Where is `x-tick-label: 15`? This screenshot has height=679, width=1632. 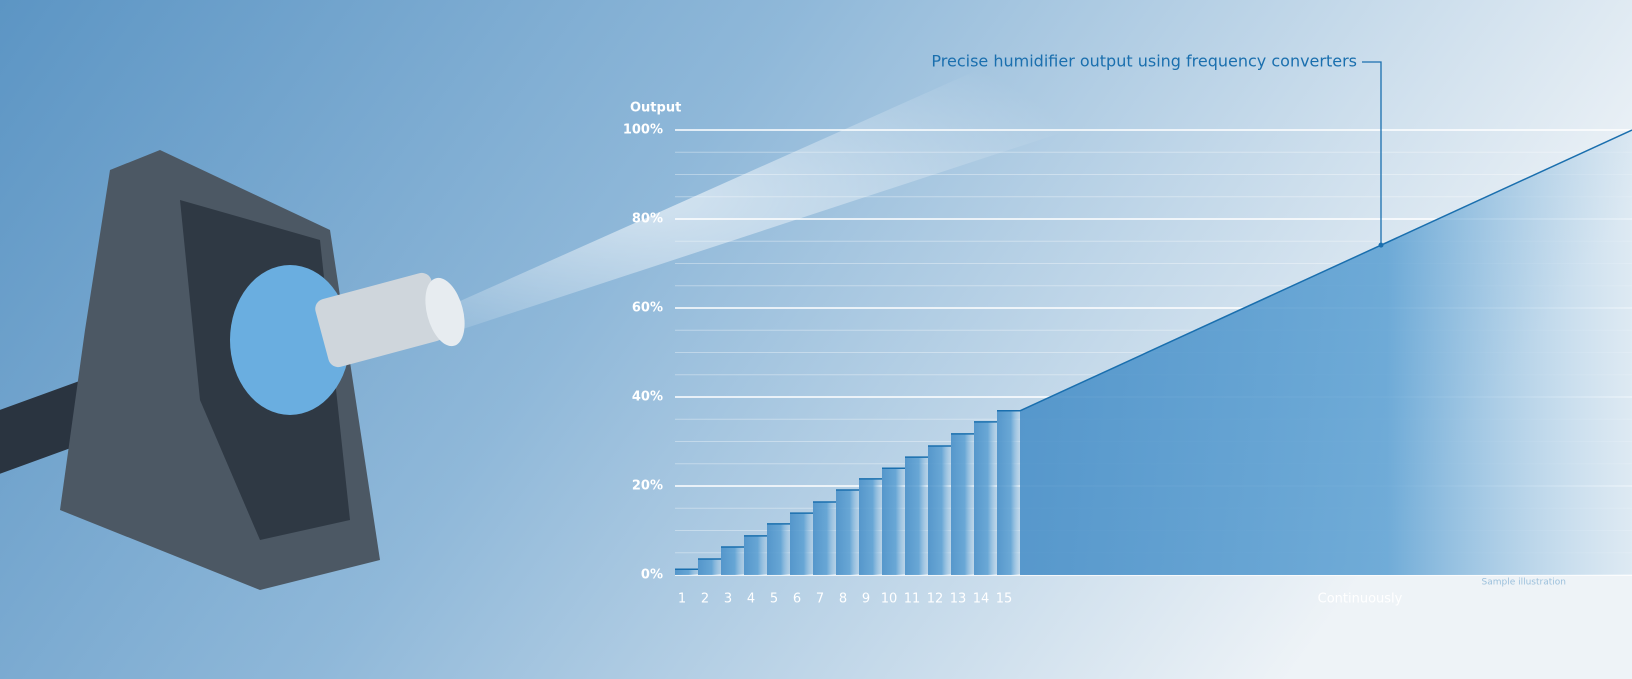
x-tick-label: 15 is located at coordinates (1004, 599).